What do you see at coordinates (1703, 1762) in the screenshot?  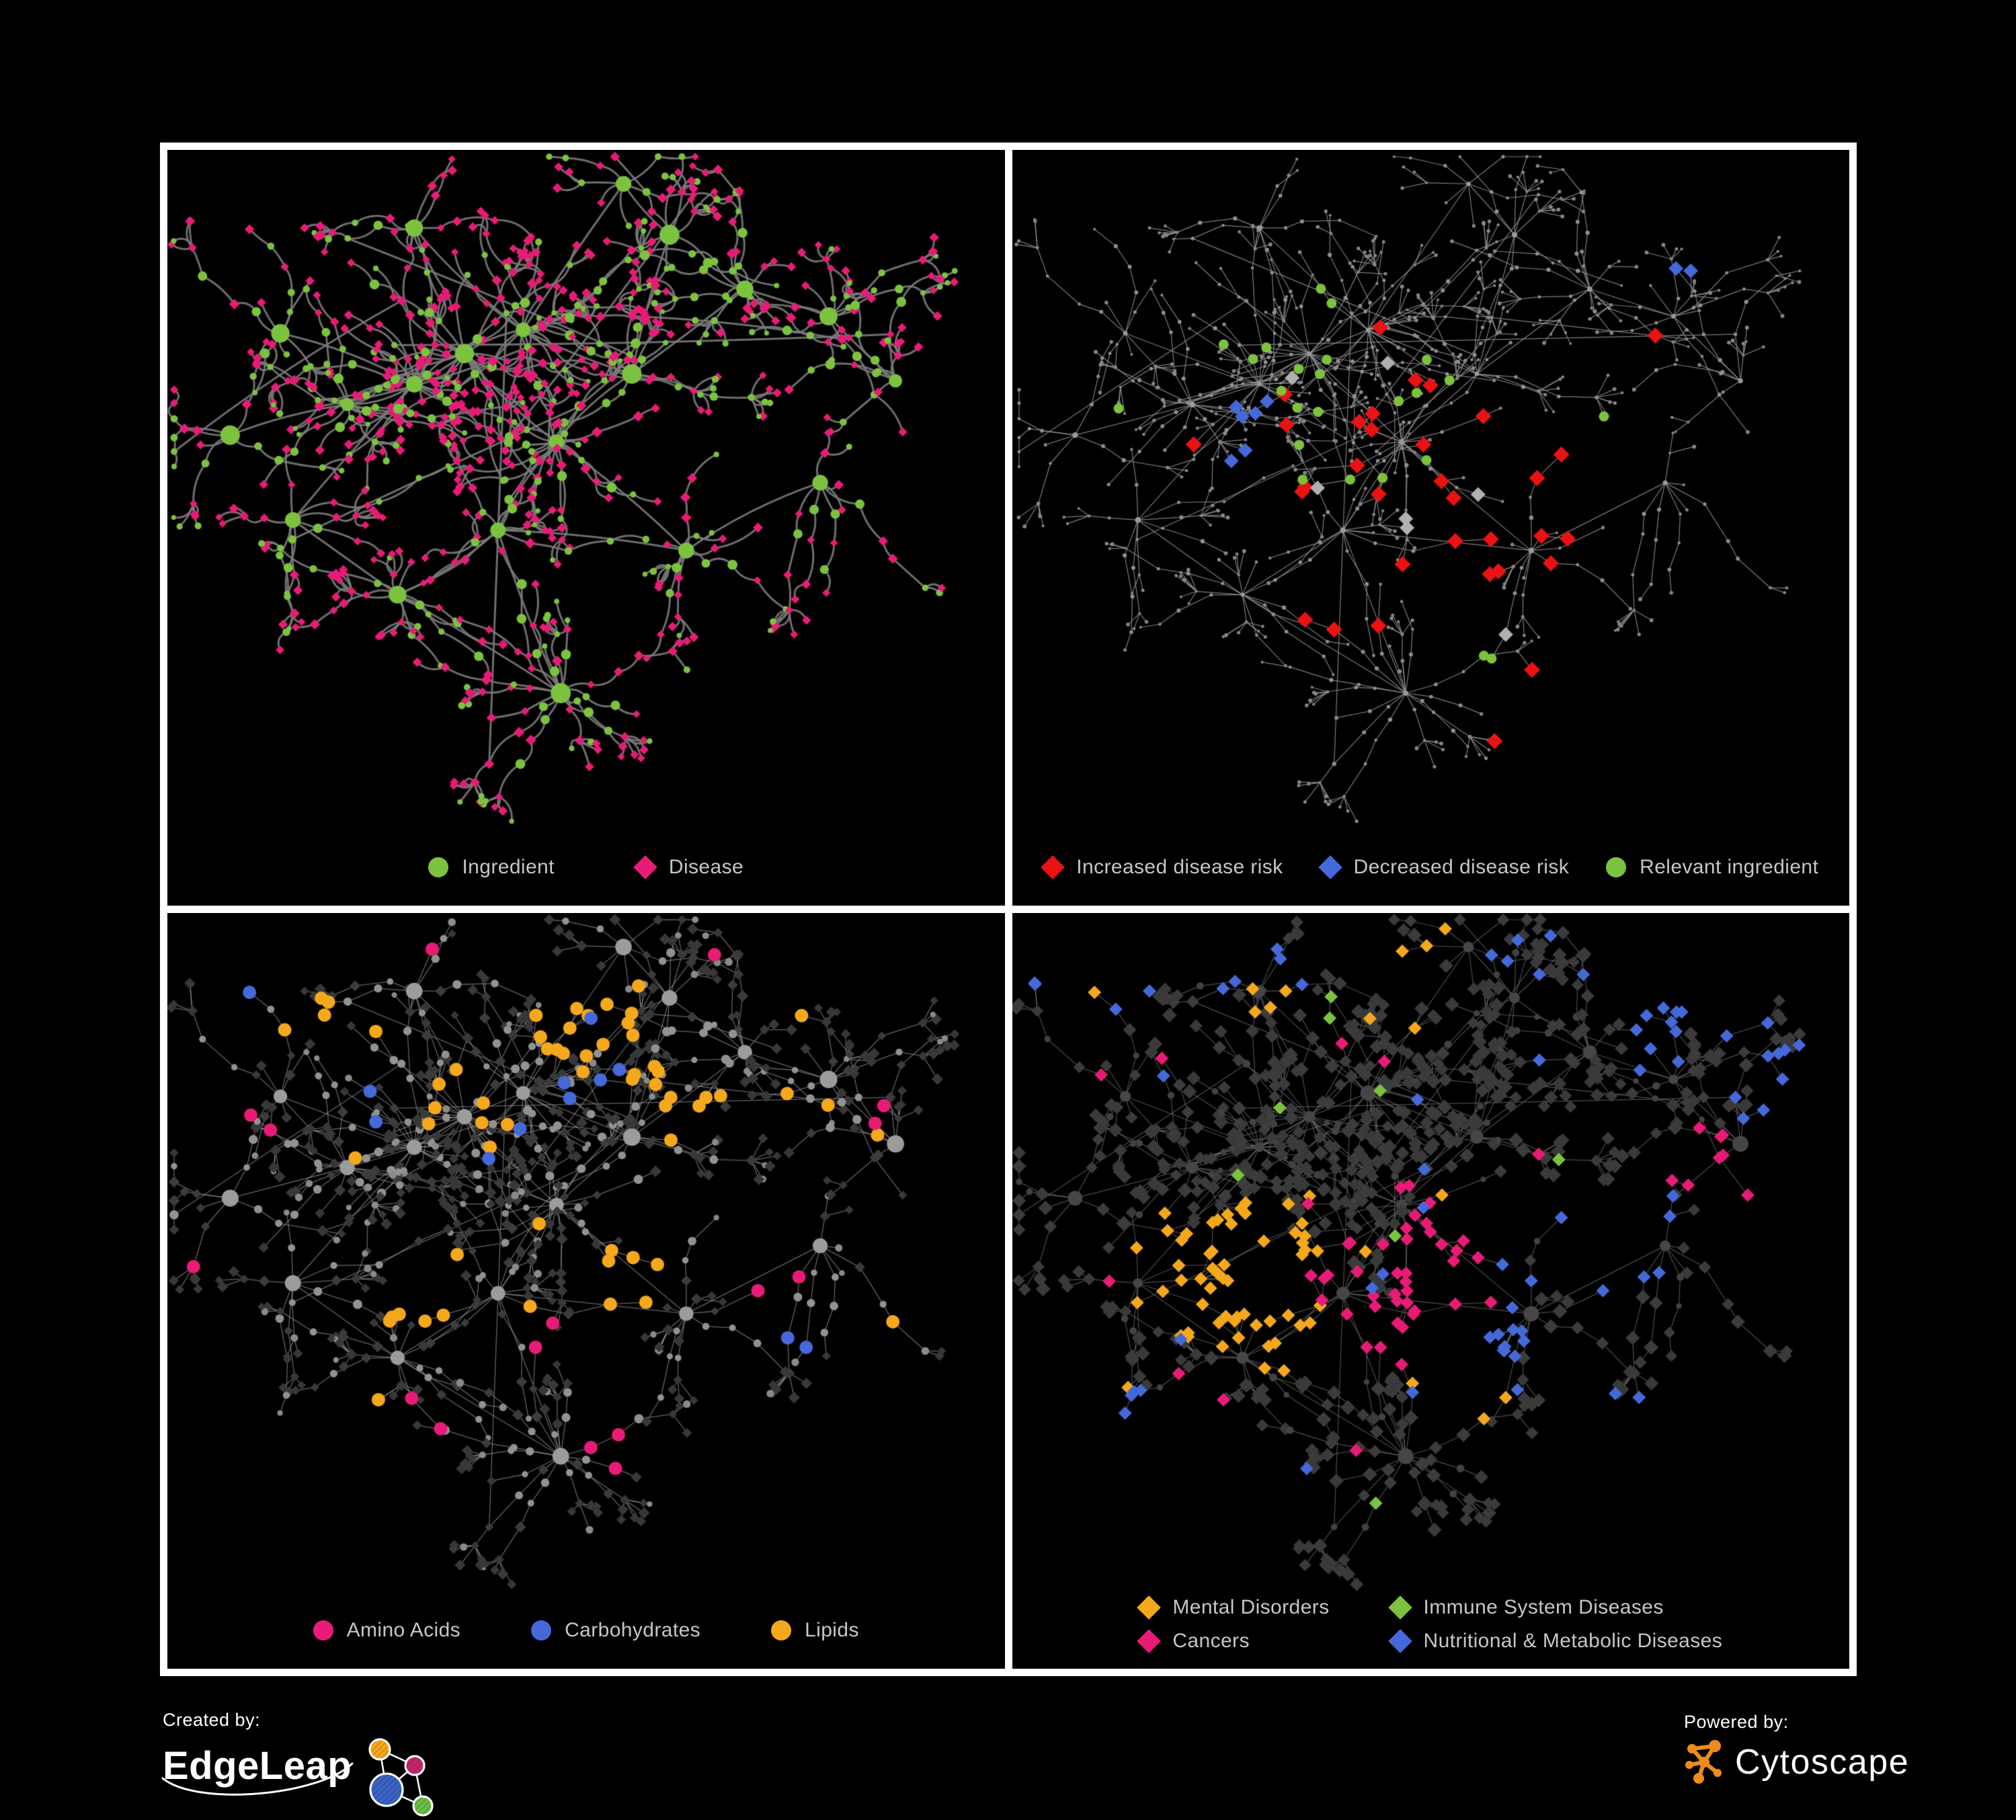 I see `cytoscape-logo-icon` at bounding box center [1703, 1762].